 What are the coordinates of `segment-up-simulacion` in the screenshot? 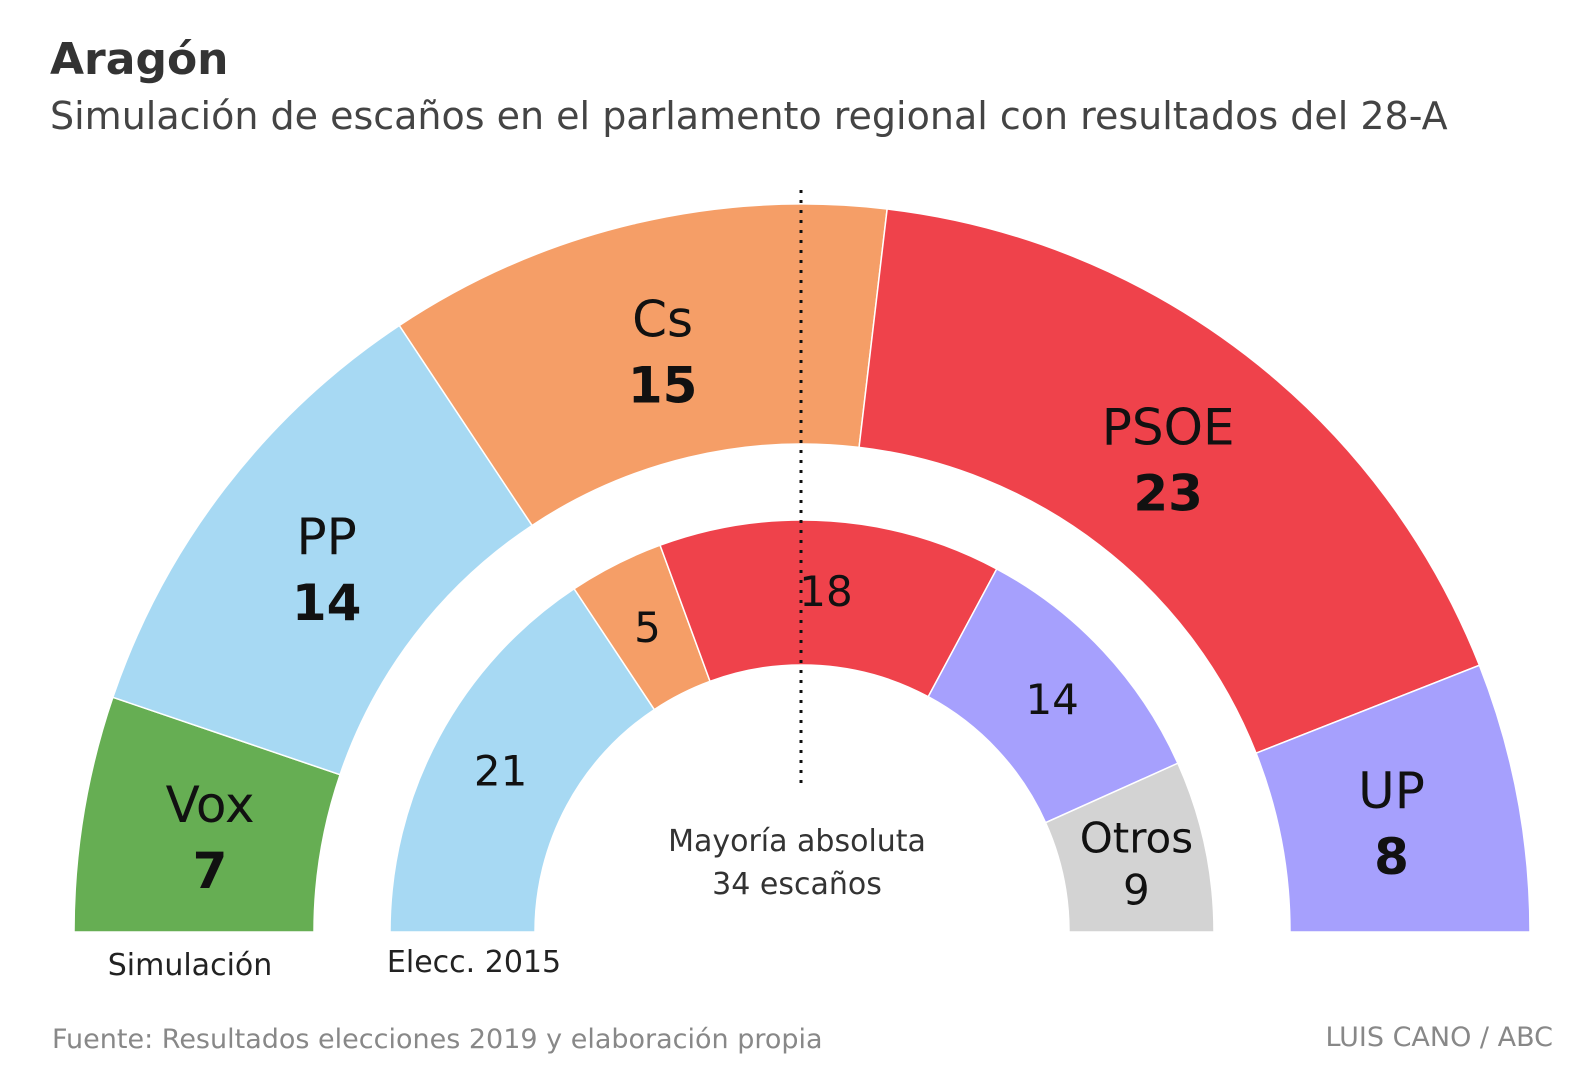 It's located at (1393, 798).